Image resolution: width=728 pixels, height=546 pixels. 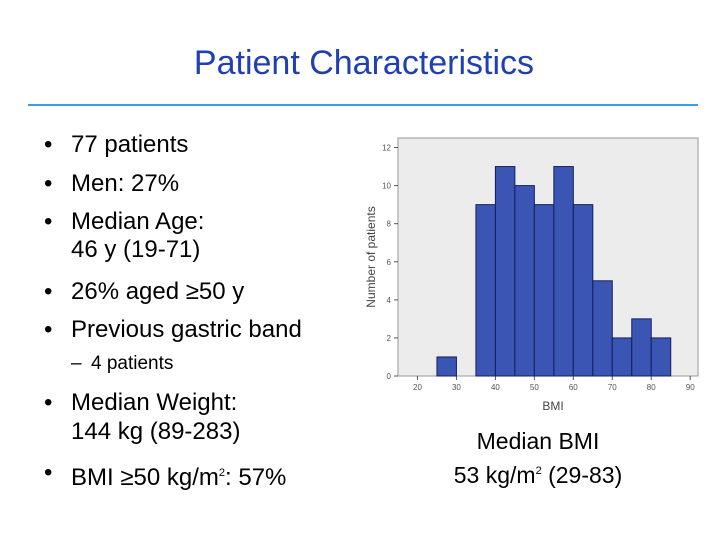 What do you see at coordinates (389, 376) in the screenshot?
I see `y-tick-label: 0` at bounding box center [389, 376].